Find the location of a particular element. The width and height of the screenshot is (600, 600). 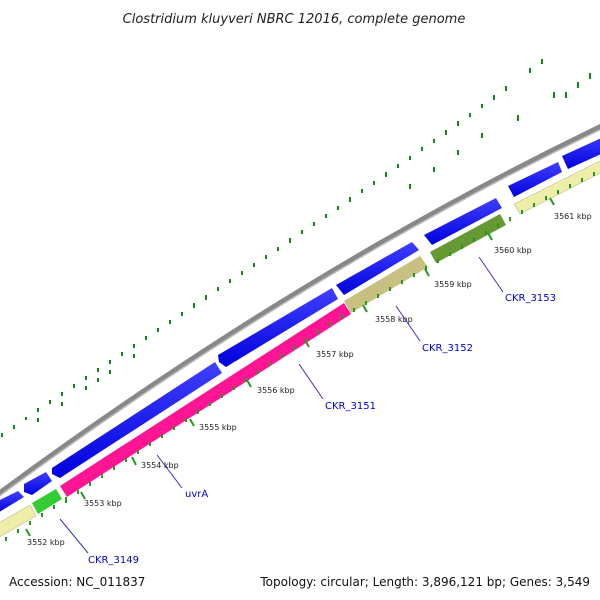

tick-label: 3561 kbp is located at coordinates (573, 216).